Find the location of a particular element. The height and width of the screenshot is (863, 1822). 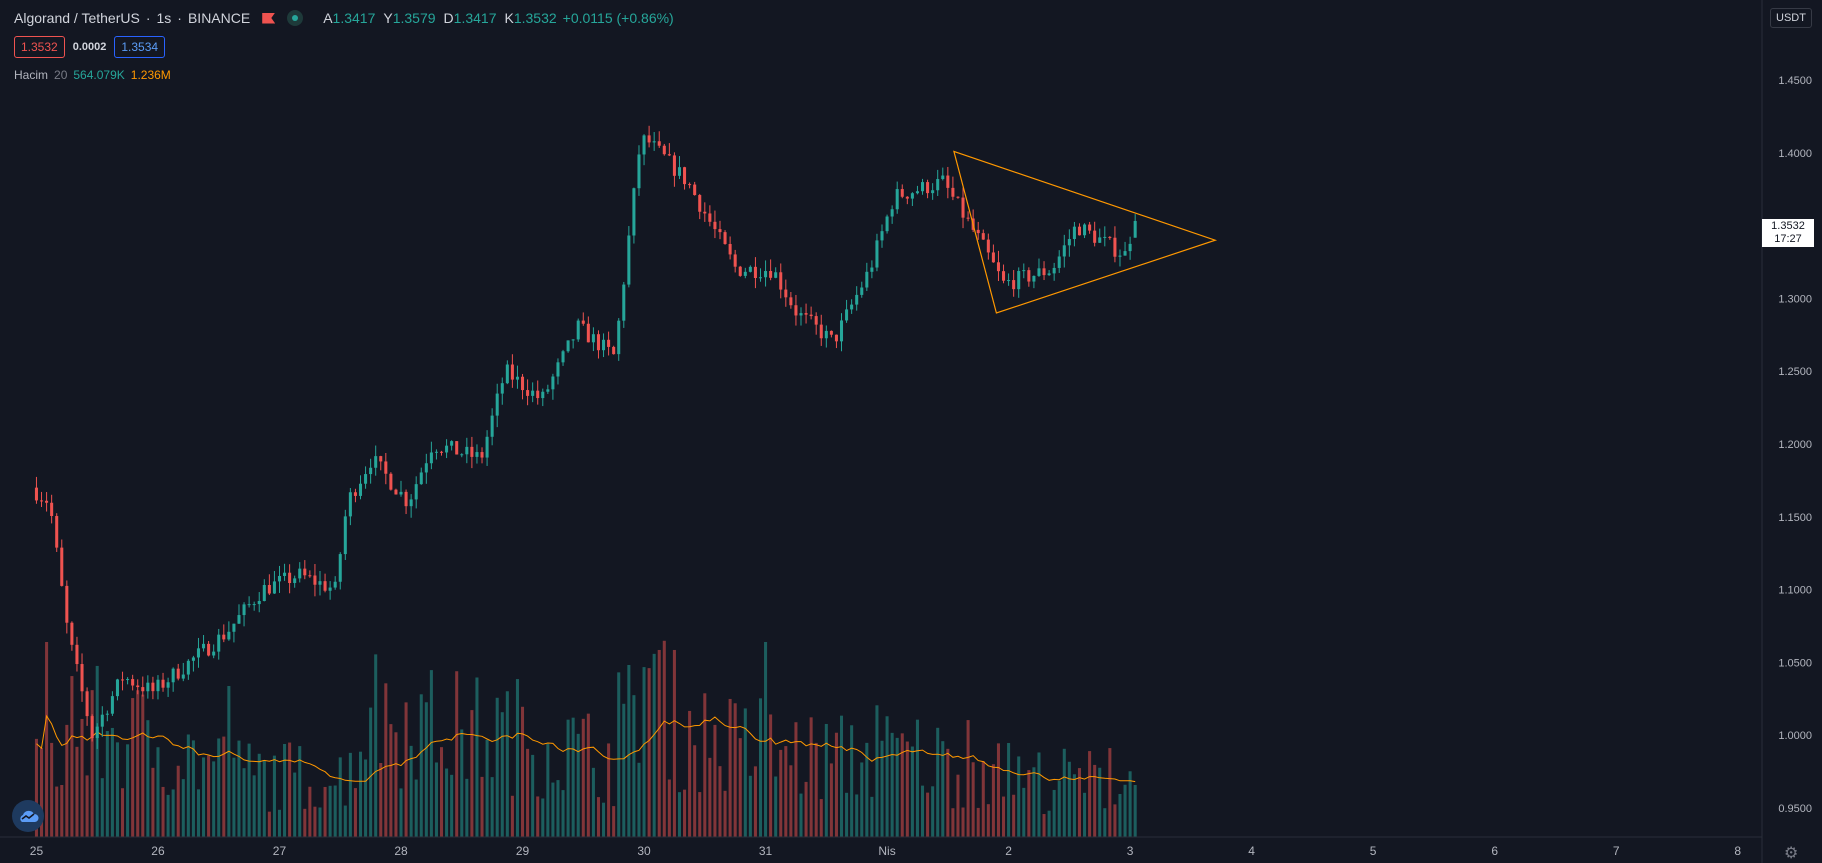

exchange-label: BINANCE is located at coordinates (219, 18).